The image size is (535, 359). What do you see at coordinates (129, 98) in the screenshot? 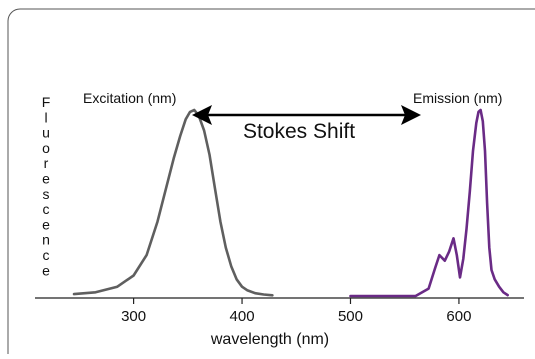
I see `series-label-excitation: Excitation (nm)` at bounding box center [129, 98].